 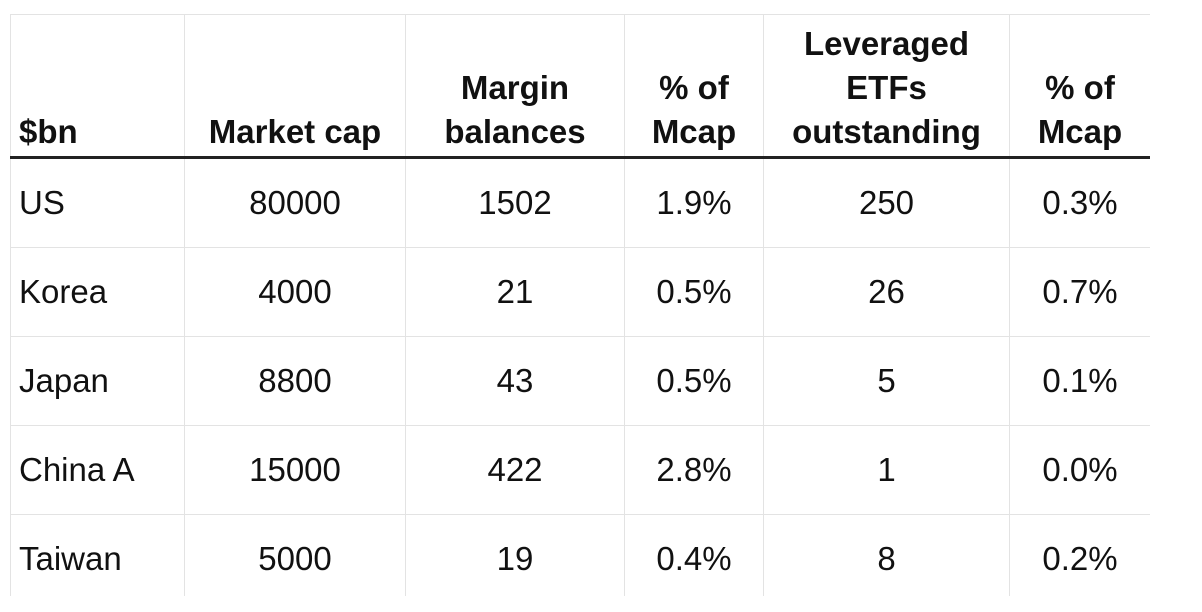 I want to click on table-cell: 43, so click(x=515, y=381).